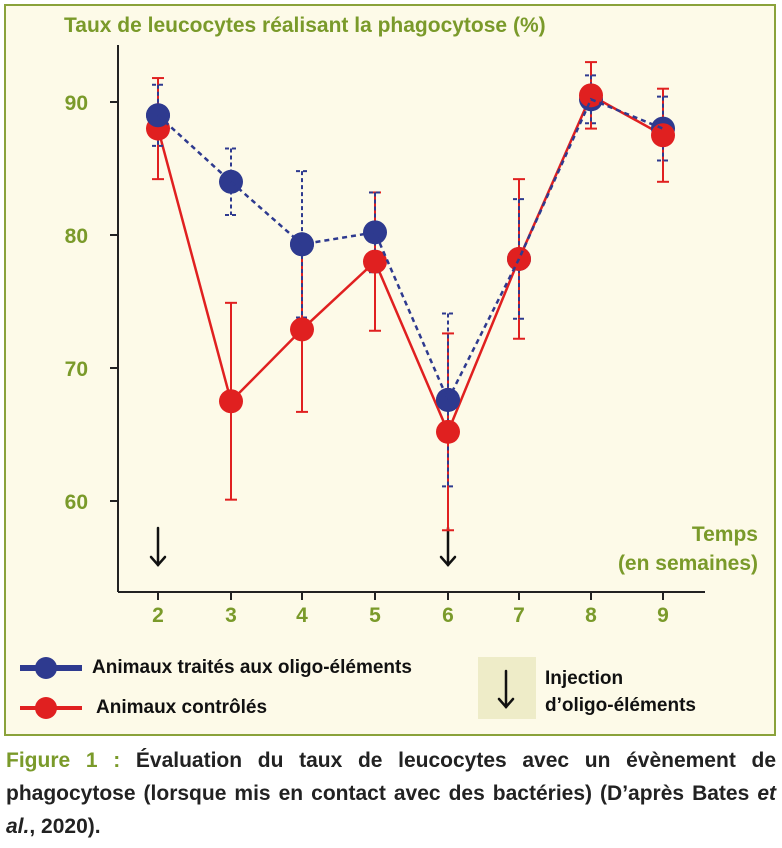 The width and height of the screenshot is (782, 848). Describe the element at coordinates (391, 810) in the screenshot. I see `caption-italic: et al.` at that location.